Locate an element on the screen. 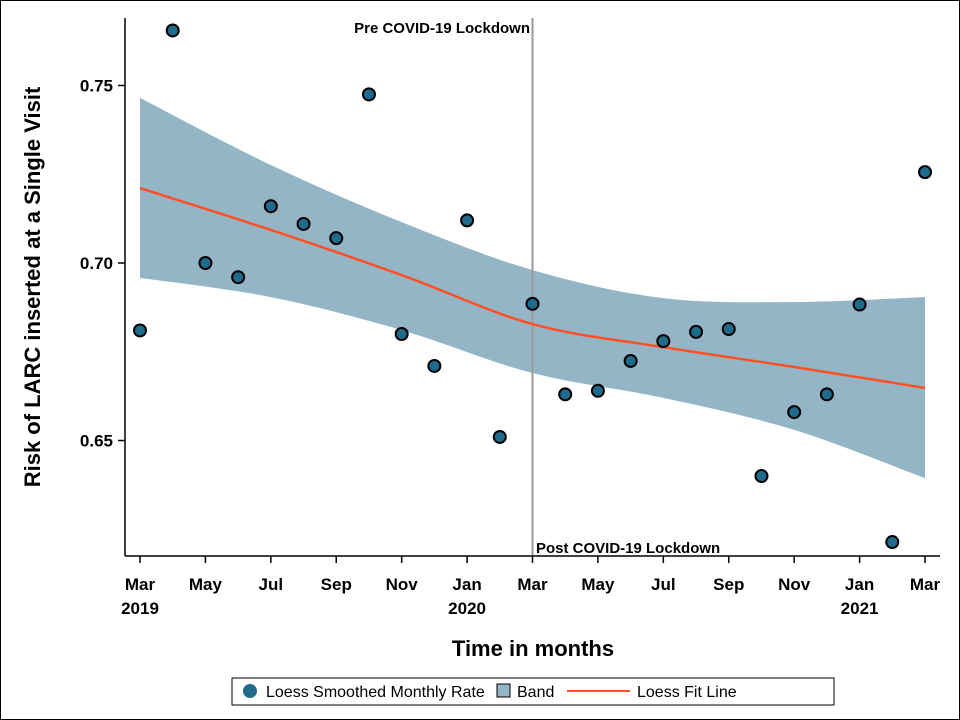 This screenshot has width=960, height=720. y-tick-label: 0.75 is located at coordinates (96, 86).